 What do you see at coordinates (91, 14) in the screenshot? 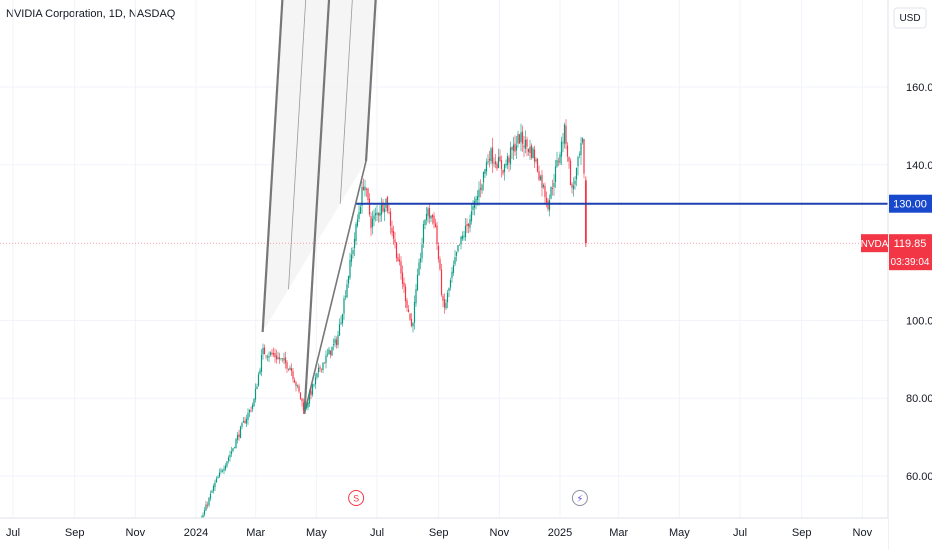
I see `chart-title: NVIDIA Corporation, 1D, NASDAQ` at bounding box center [91, 14].